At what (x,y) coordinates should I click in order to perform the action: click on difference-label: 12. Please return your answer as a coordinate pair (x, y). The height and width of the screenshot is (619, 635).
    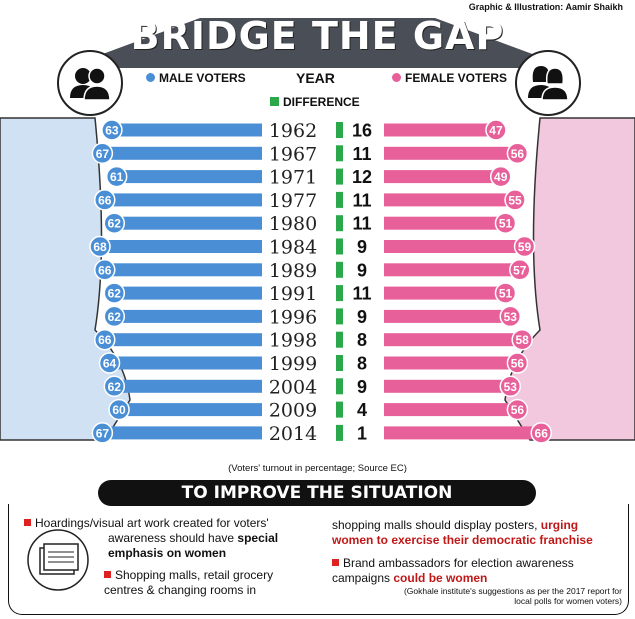
    Looking at the image, I should click on (362, 177).